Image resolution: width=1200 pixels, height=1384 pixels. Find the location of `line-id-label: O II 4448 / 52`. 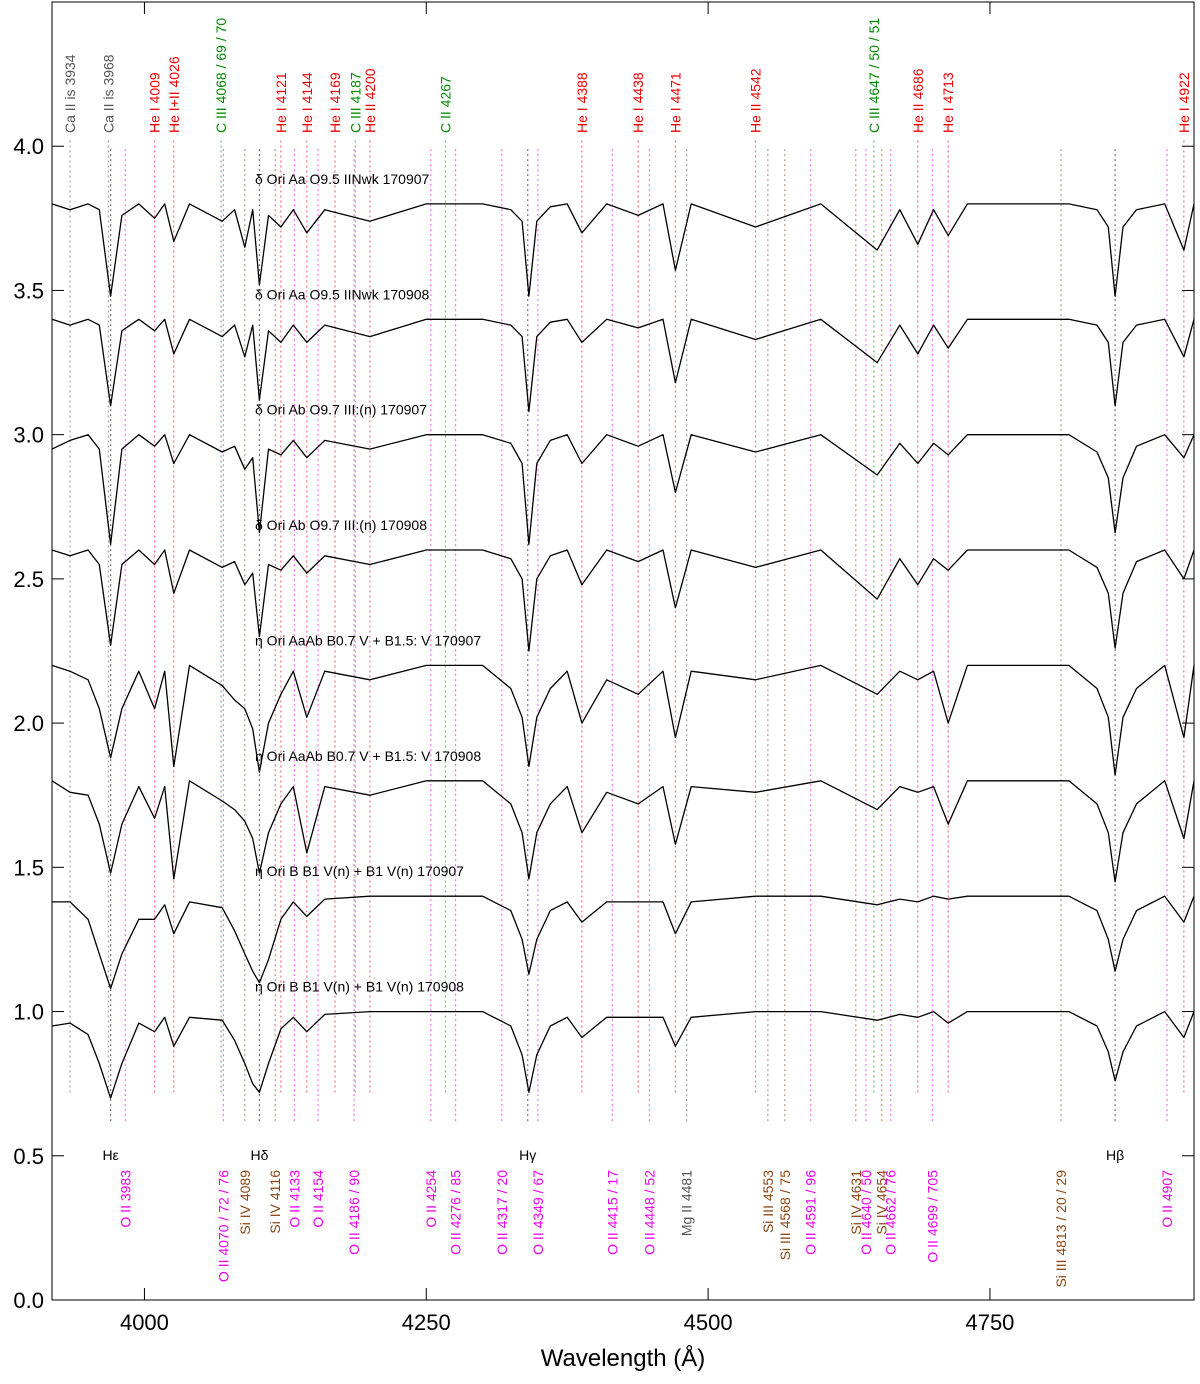

line-id-label: O II 4448 / 52 is located at coordinates (649, 1212).